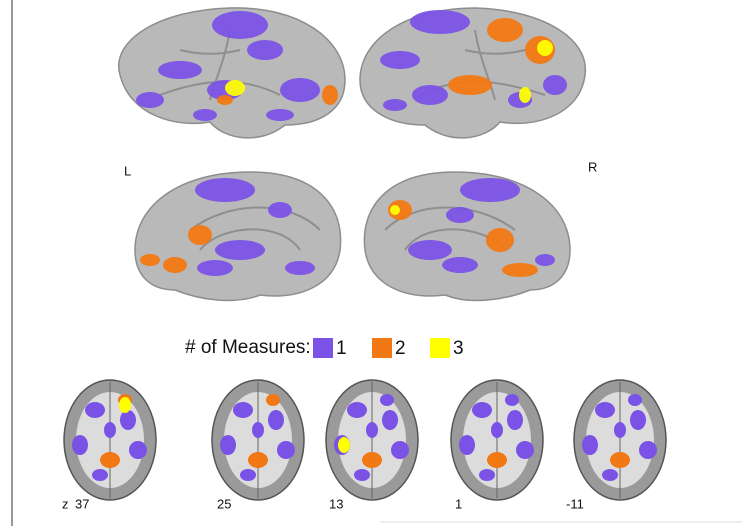  Describe the element at coordinates (127, 170) in the screenshot. I see `hemisphere-label: L` at that location.